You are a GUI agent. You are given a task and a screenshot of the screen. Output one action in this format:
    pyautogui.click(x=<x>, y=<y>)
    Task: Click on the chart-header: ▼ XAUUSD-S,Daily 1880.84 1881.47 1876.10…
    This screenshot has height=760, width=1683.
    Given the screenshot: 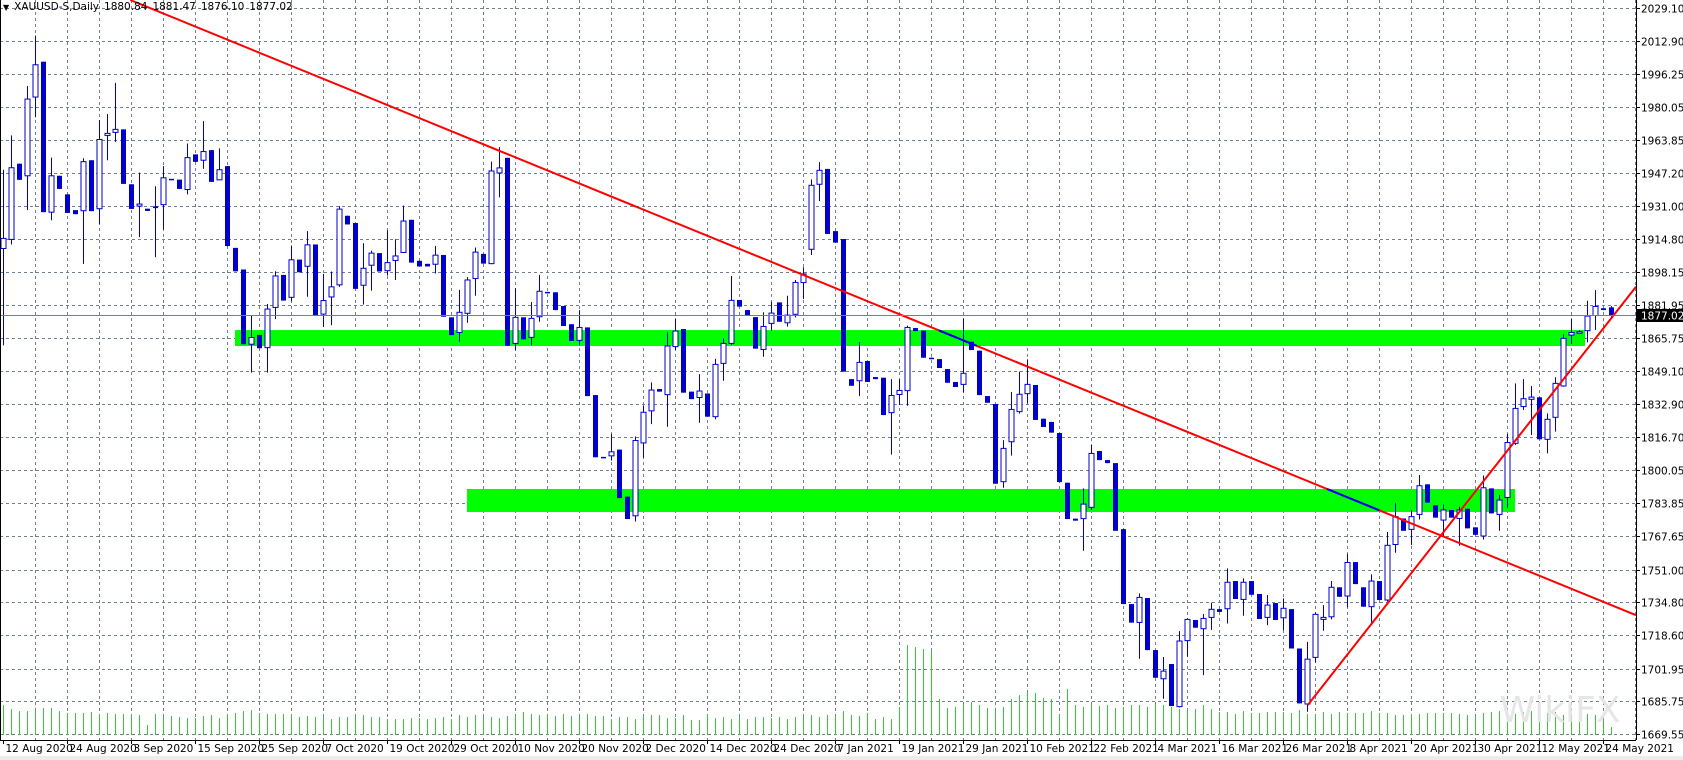 What is the action you would take?
    pyautogui.click(x=148, y=7)
    